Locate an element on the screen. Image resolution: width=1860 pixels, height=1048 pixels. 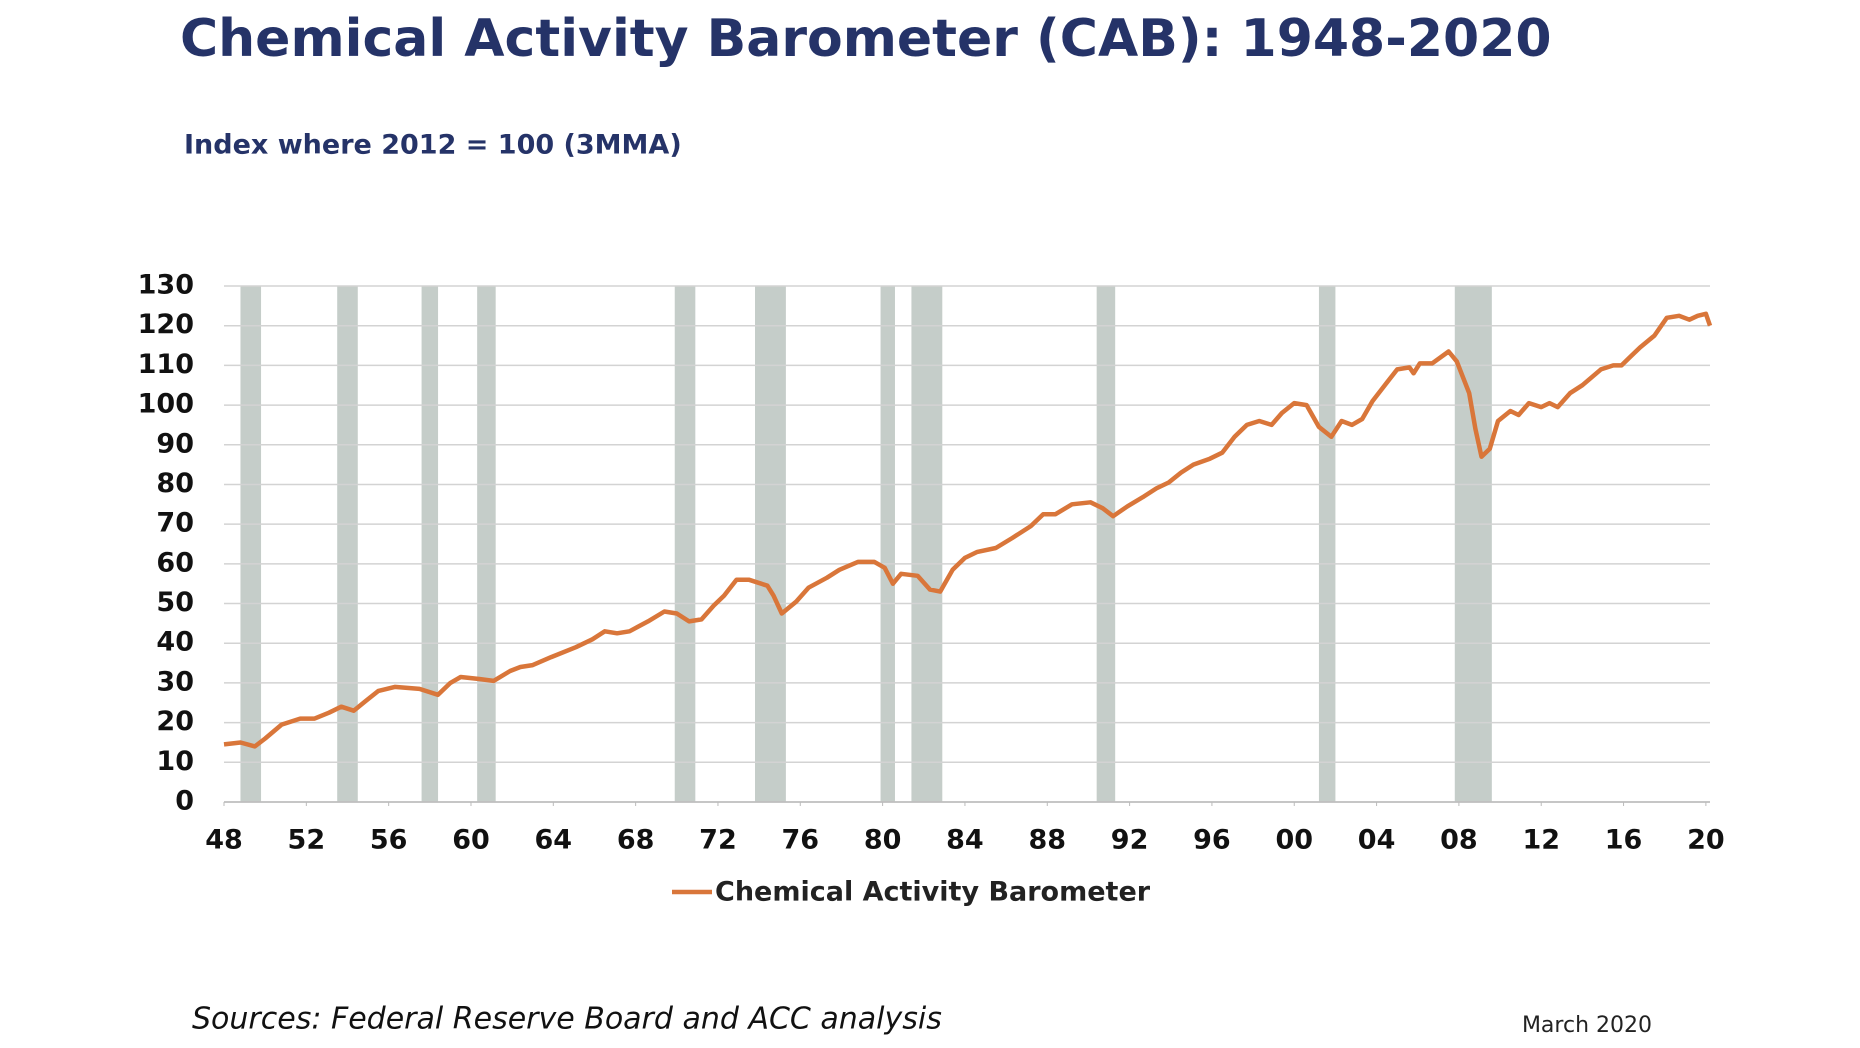
y-tick-label: 90 is located at coordinates (175, 443).